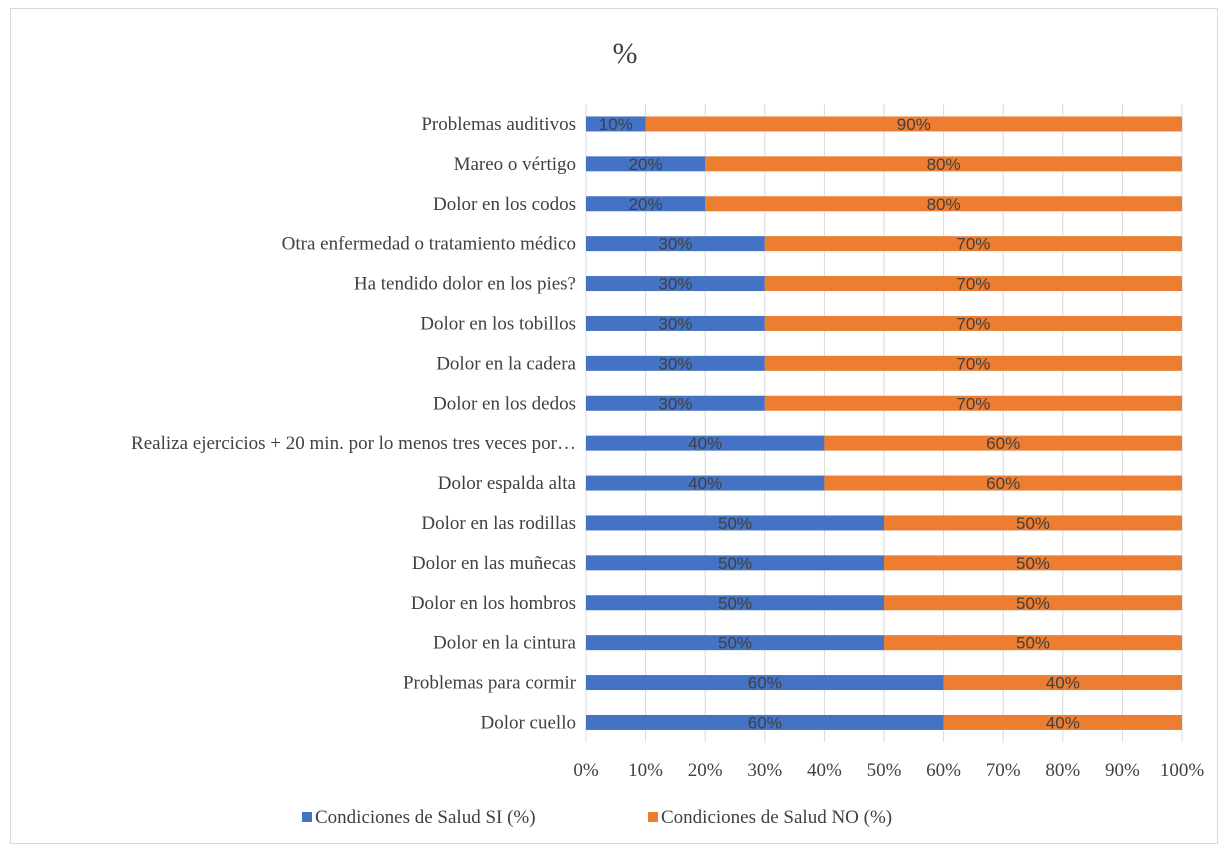  I want to click on x-tick-label: 60%, so click(943, 770).